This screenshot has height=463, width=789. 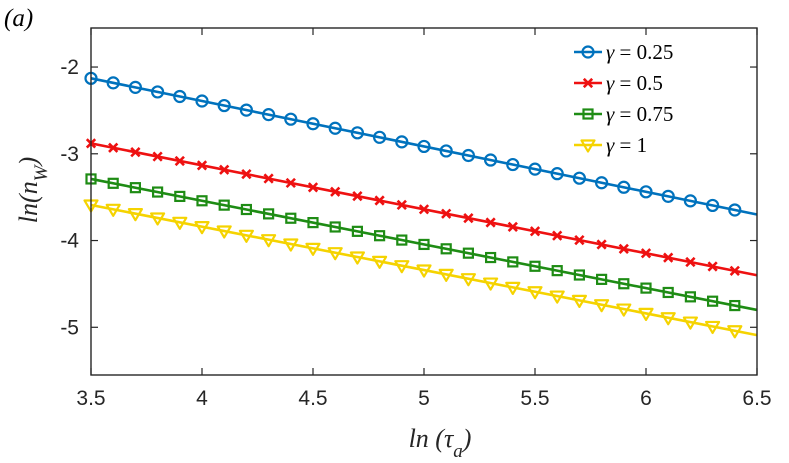 What do you see at coordinates (756, 398) in the screenshot?
I see `x-tick-label: 6.5` at bounding box center [756, 398].